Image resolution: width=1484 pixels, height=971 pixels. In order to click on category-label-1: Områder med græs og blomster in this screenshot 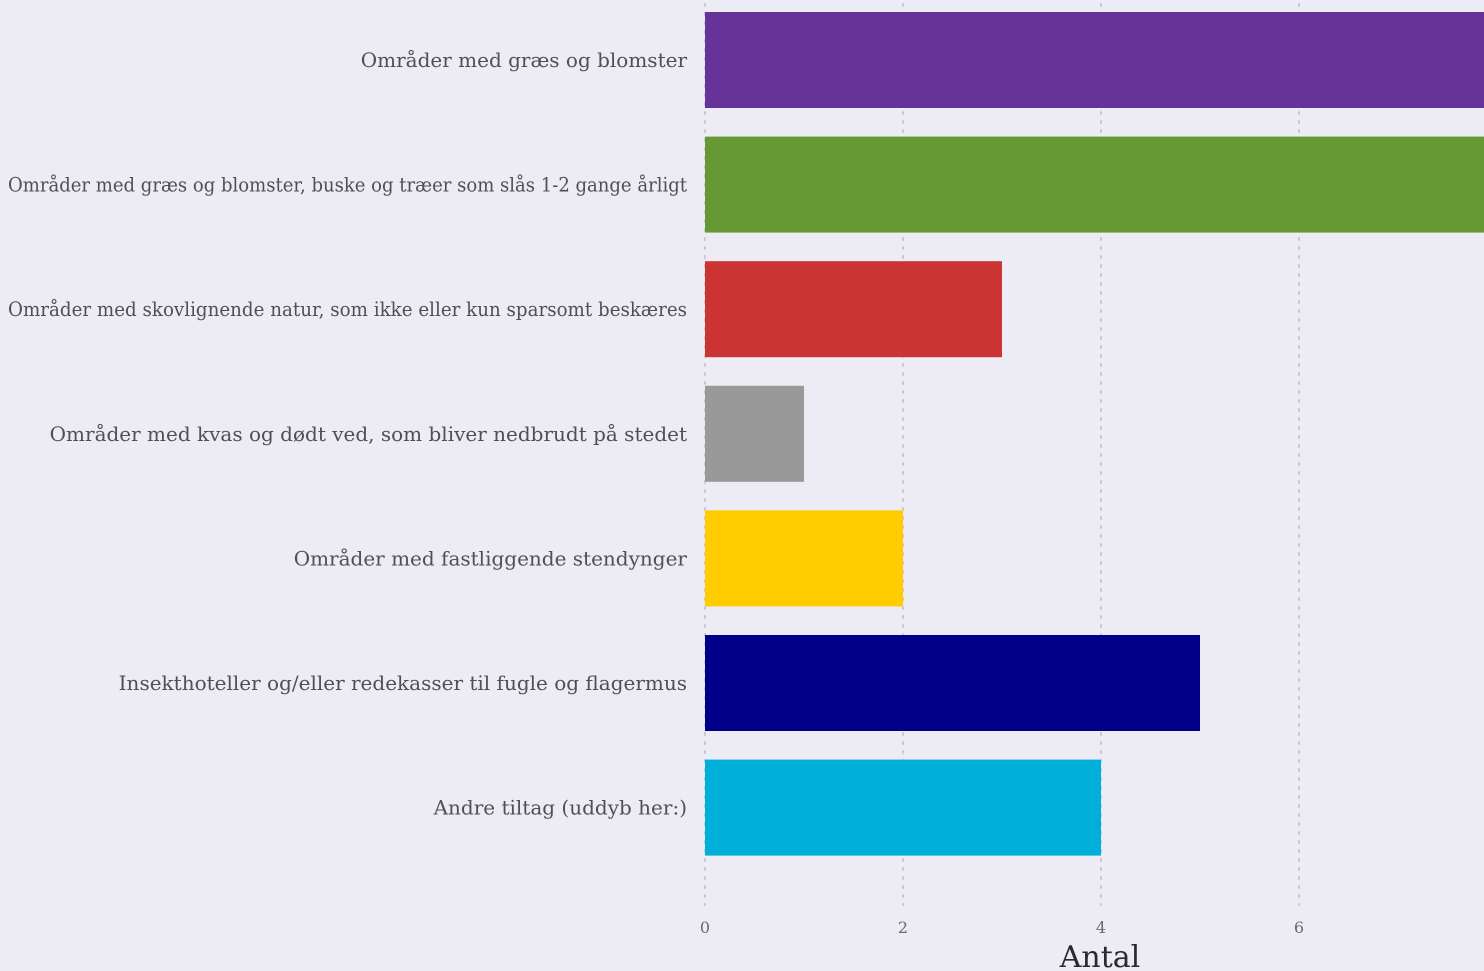, I will do `click(524, 60)`.